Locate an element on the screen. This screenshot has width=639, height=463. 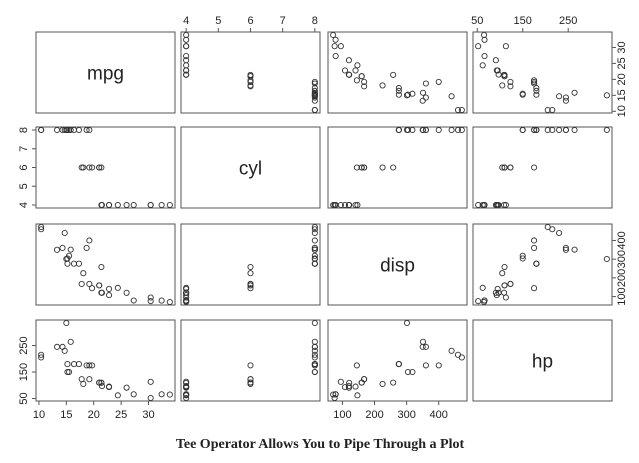
variable-label-cyl: cyl is located at coordinates (250, 169).